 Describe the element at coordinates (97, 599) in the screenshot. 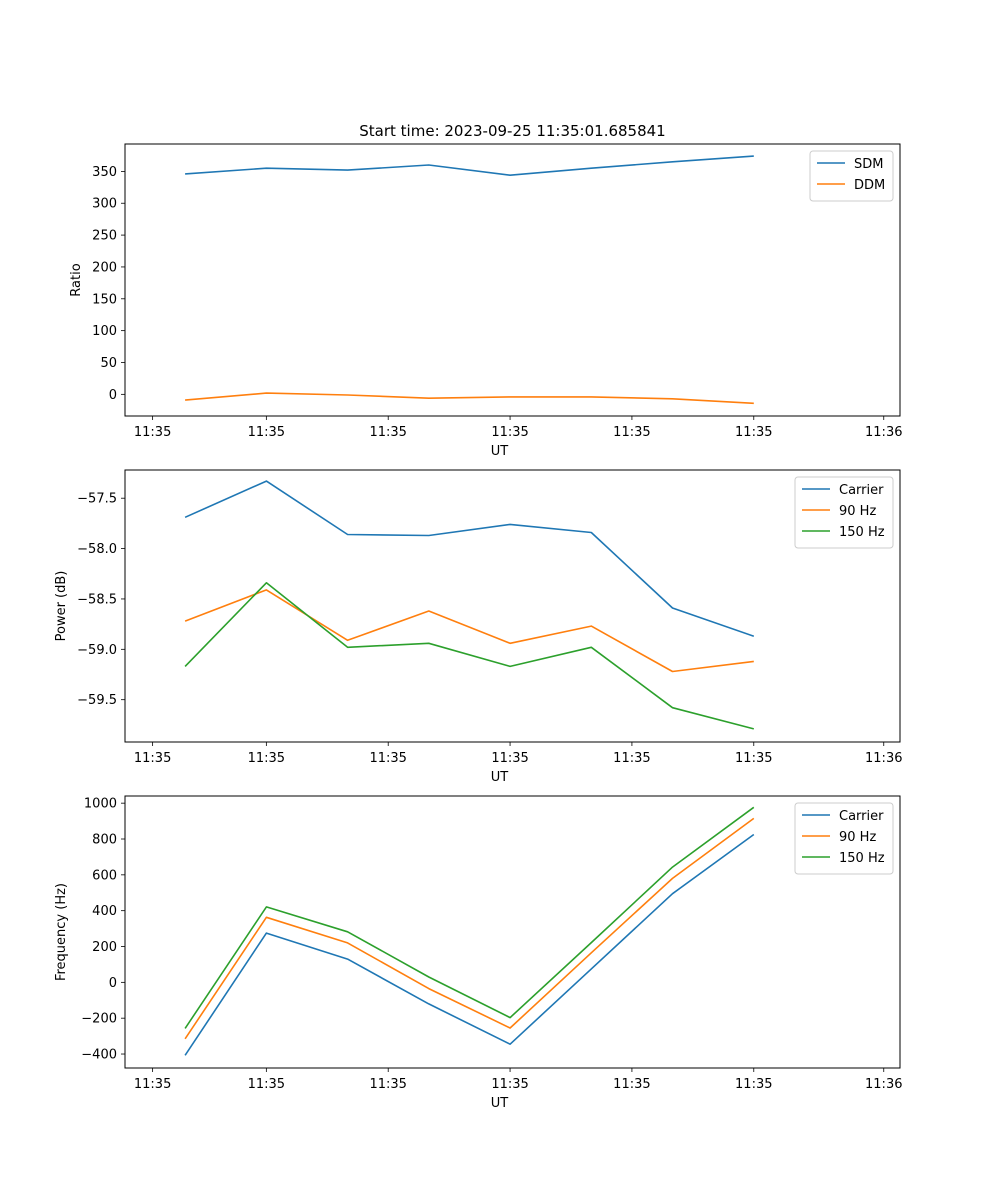

I see `y-tick-label: −58.5` at that location.